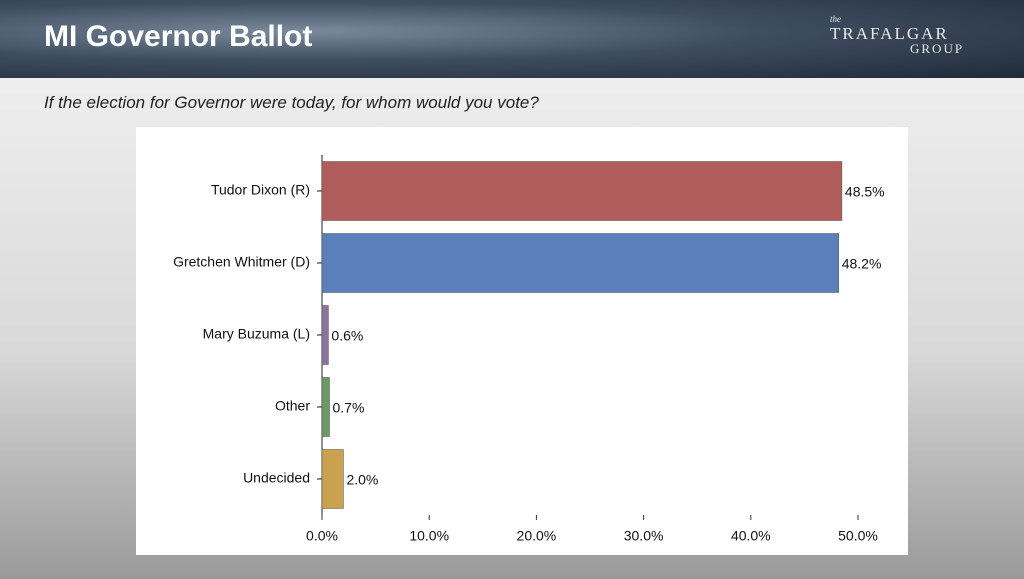 The height and width of the screenshot is (579, 1024). What do you see at coordinates (178, 36) in the screenshot?
I see `slide-title: MI Governor Ballot` at bounding box center [178, 36].